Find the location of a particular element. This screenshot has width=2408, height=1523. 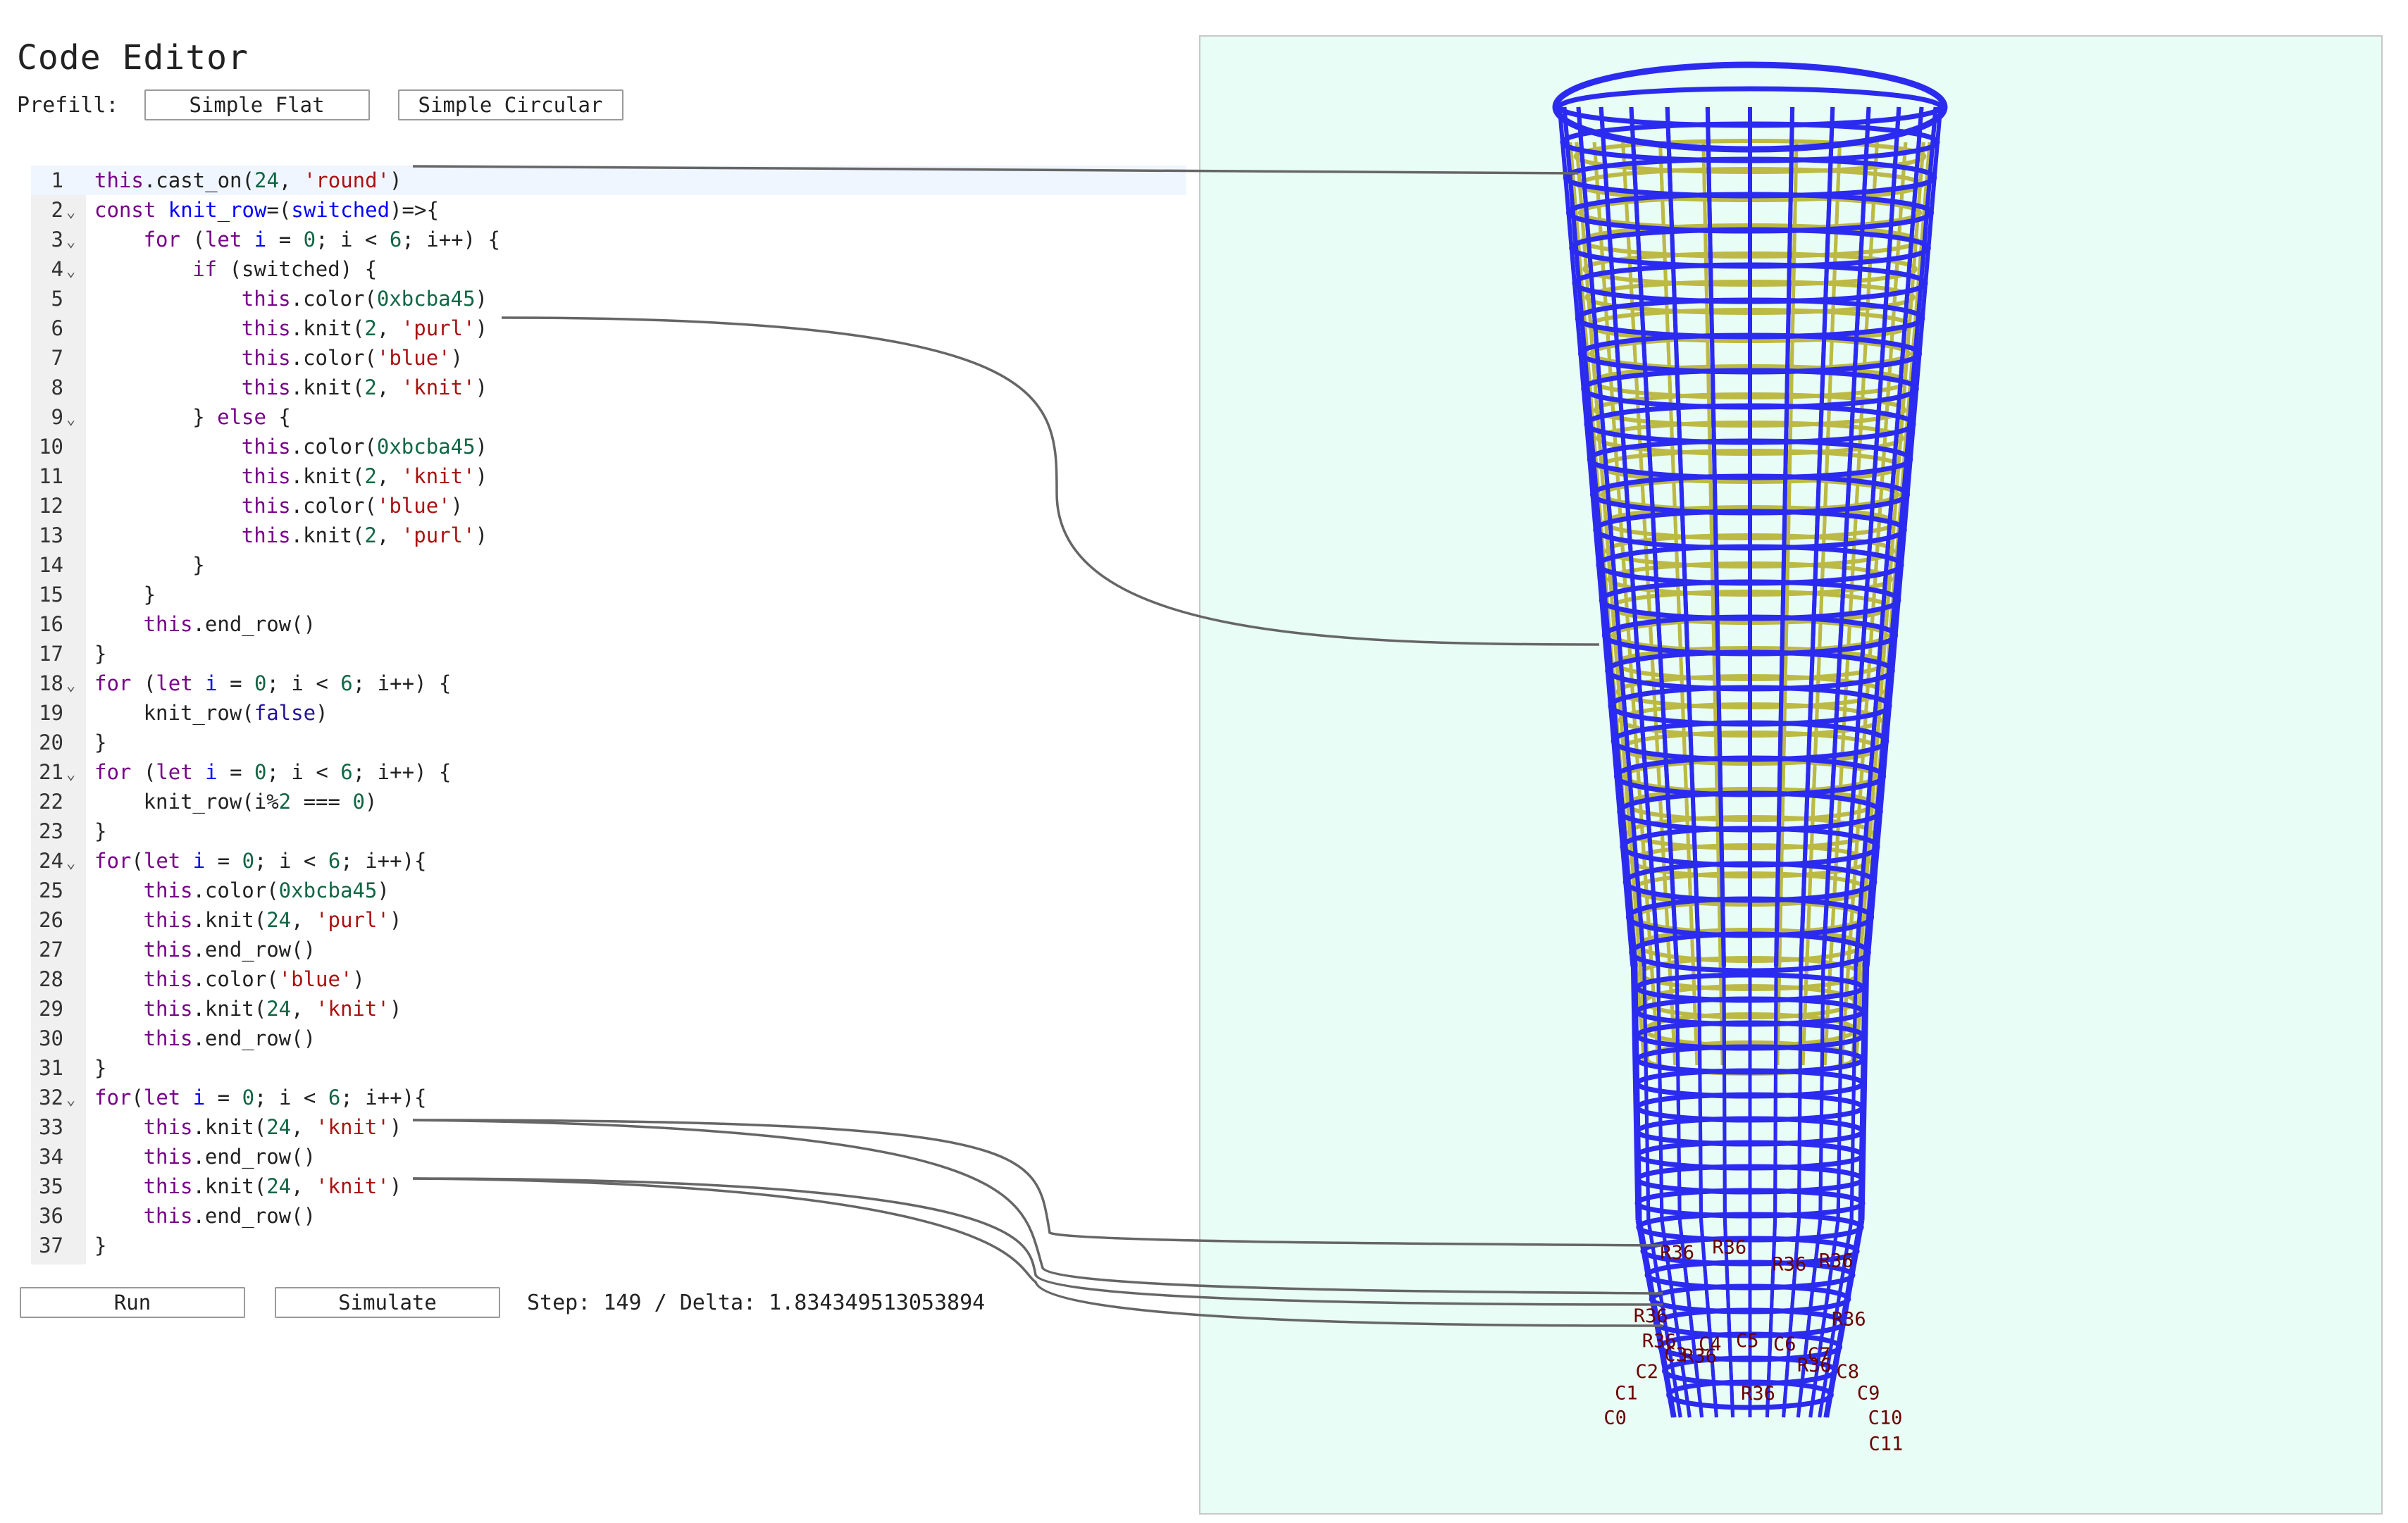

code-line: 12 this.color('blue') is located at coordinates (609, 506).